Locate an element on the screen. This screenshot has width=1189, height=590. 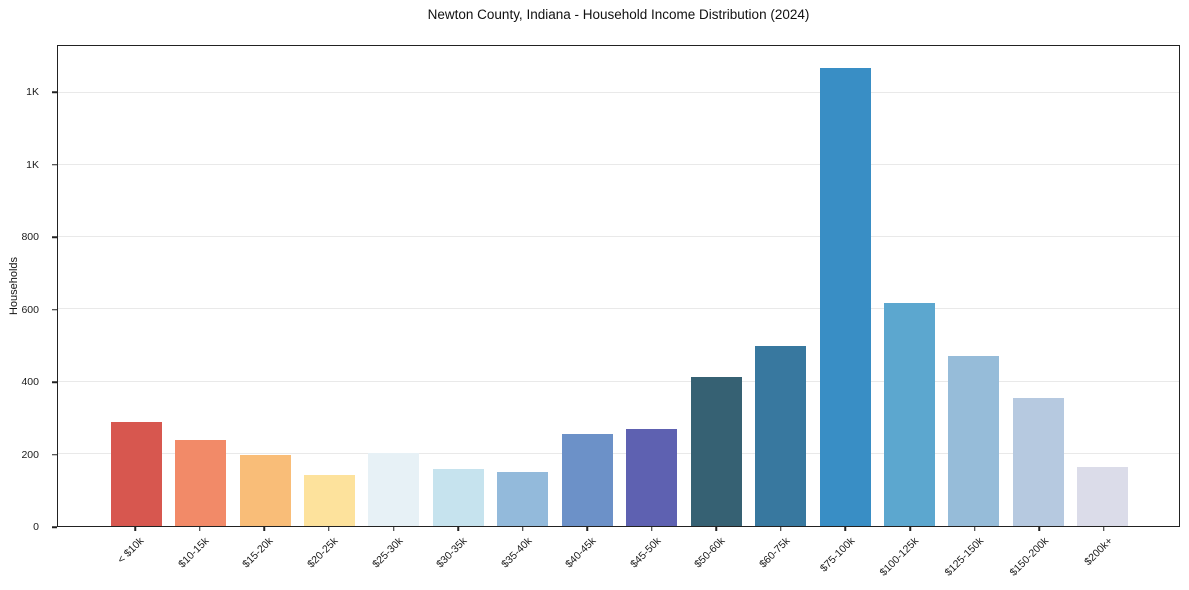
bar-75-100k is located at coordinates (845, 297).